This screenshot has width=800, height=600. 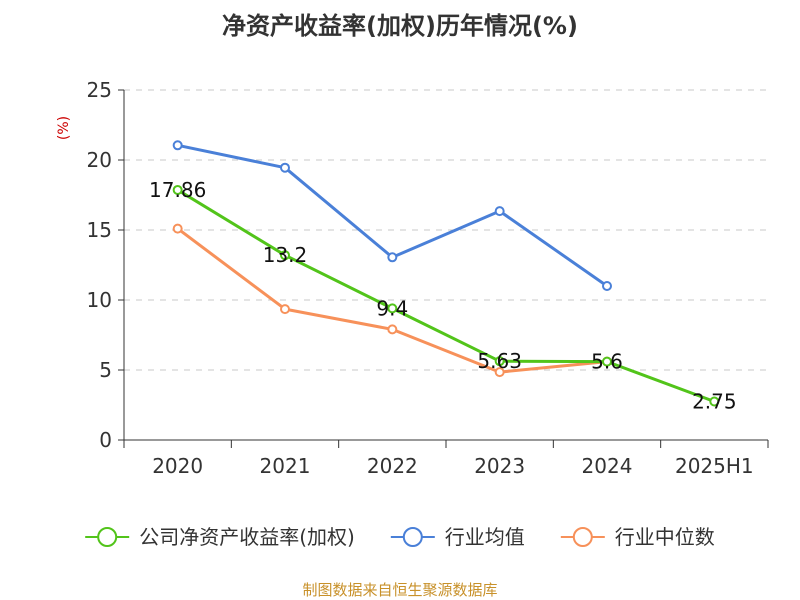 What do you see at coordinates (607, 466) in the screenshot?
I see `x-tick-label-2024: 2024` at bounding box center [607, 466].